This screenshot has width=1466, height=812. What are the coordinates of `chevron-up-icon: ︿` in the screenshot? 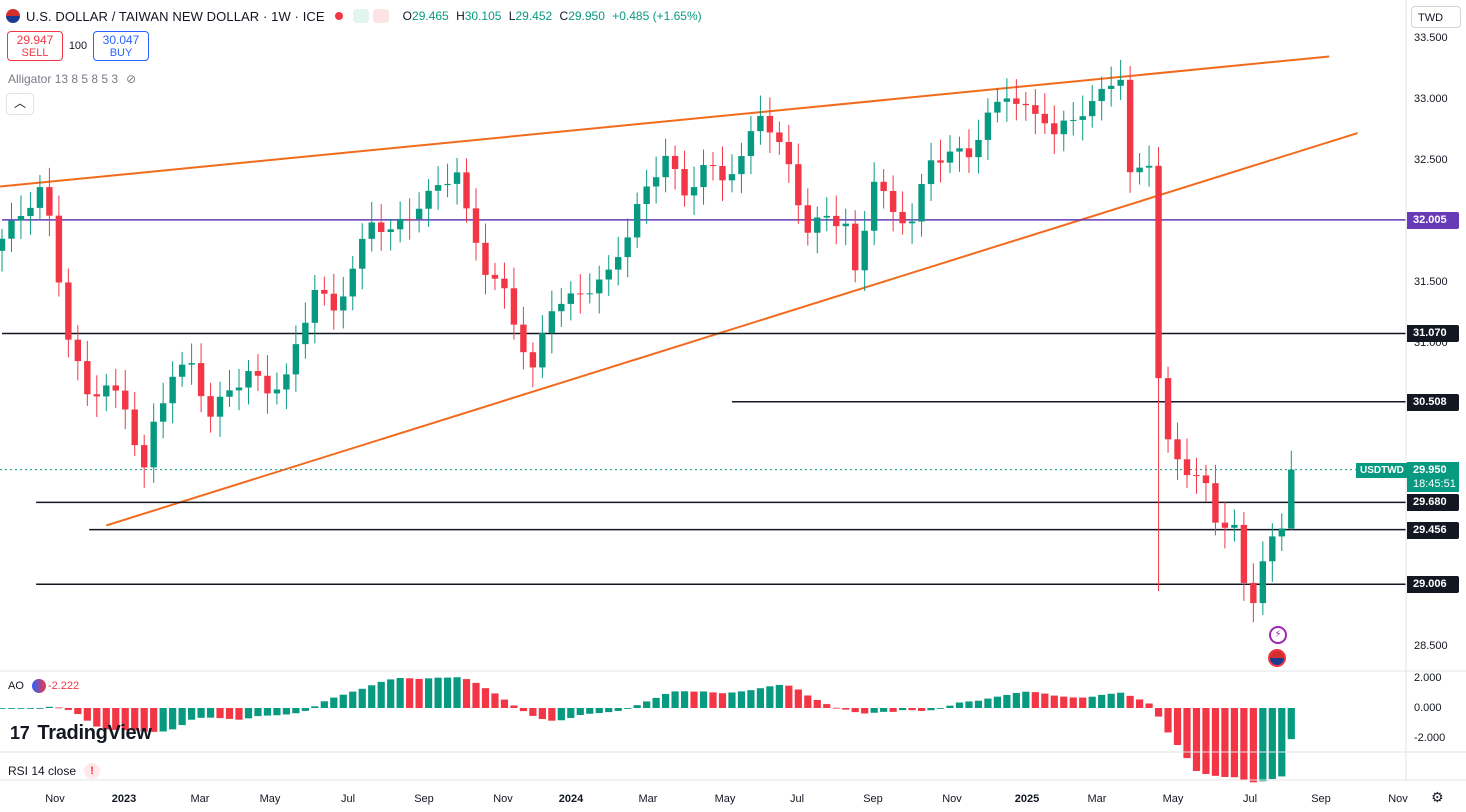 It's located at (19, 103).